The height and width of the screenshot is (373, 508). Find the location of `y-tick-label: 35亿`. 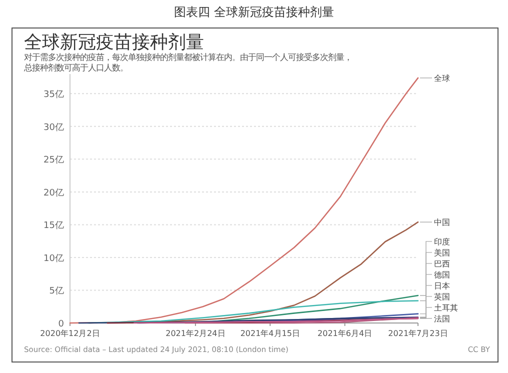

y-tick-label: 35亿 is located at coordinates (54, 94).